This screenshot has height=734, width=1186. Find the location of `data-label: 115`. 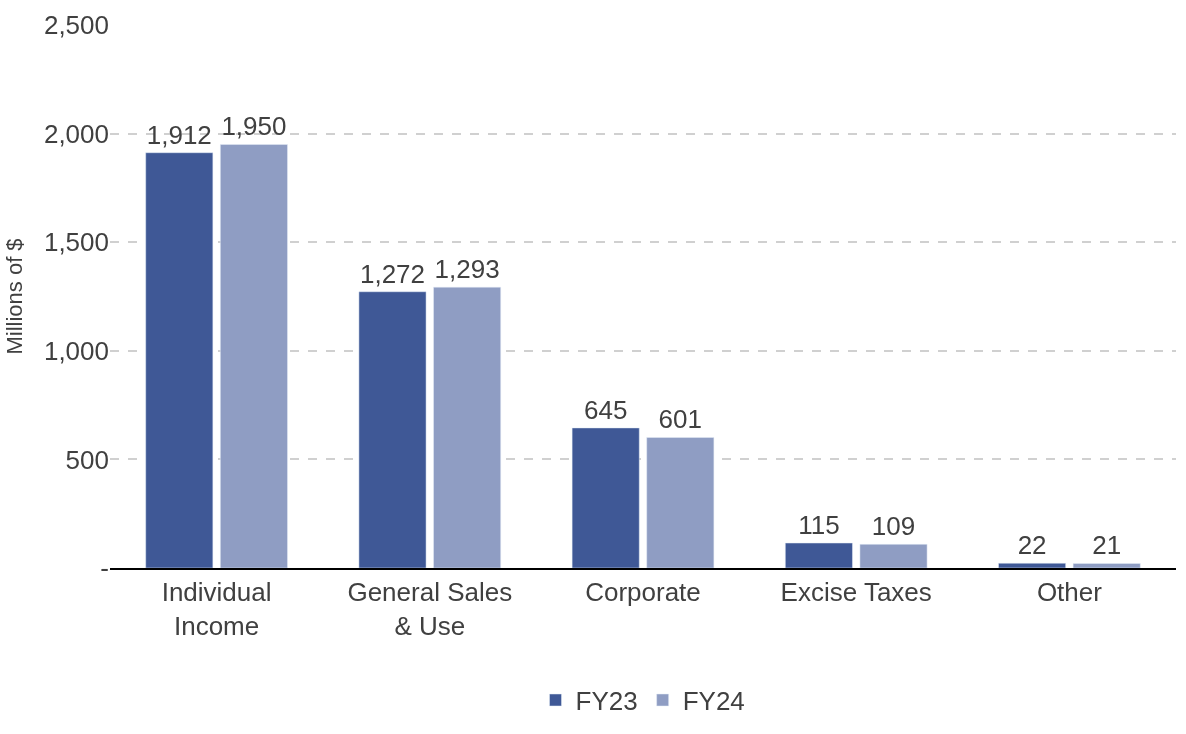

data-label: 115 is located at coordinates (819, 525).